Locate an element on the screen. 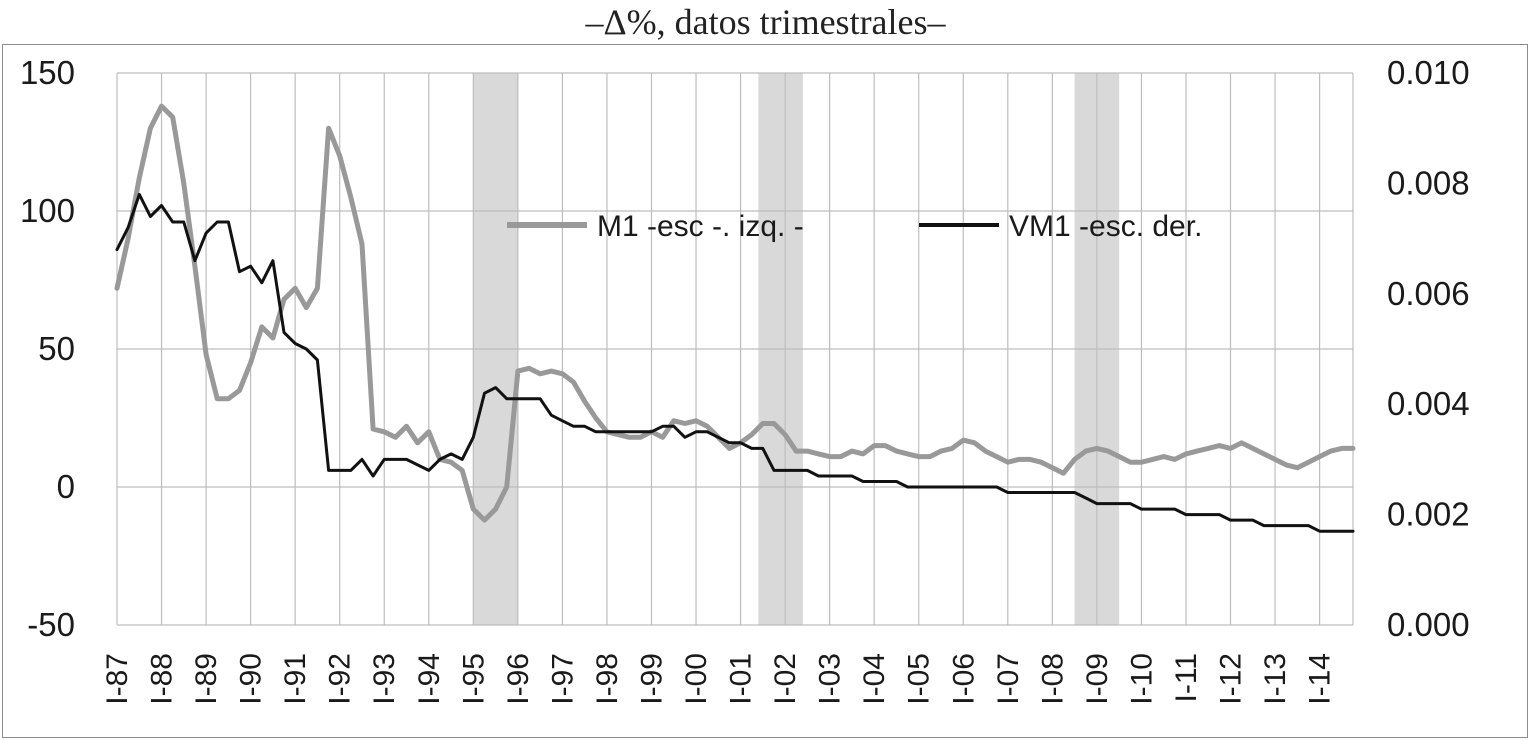 This screenshot has width=1531, height=740. x-tick-label: I-94 is located at coordinates (429, 679).